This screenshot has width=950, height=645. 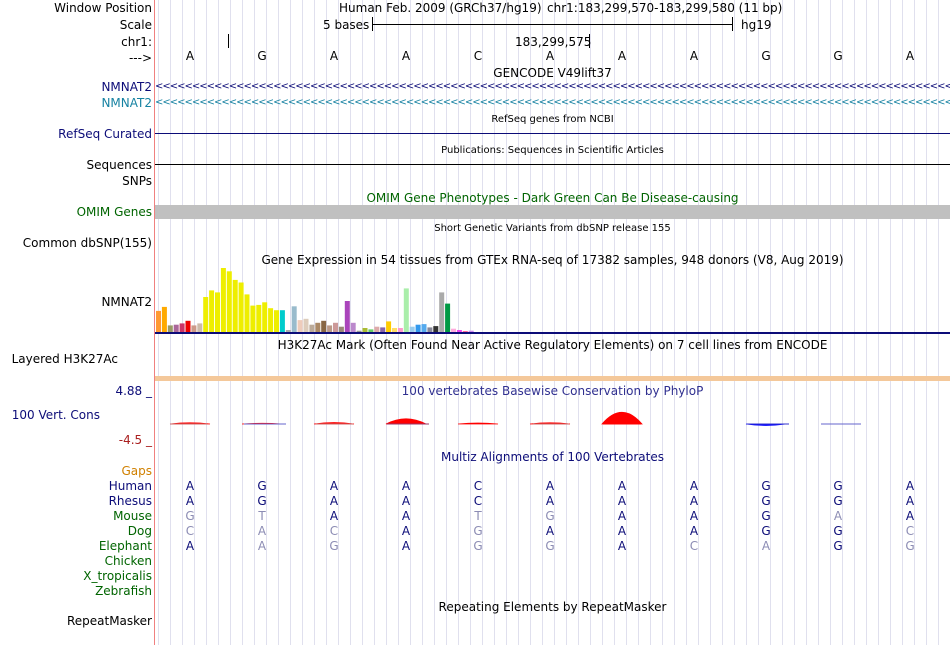 I want to click on dbsnp-track-label: Common dbSNP(155), so click(x=87, y=243).